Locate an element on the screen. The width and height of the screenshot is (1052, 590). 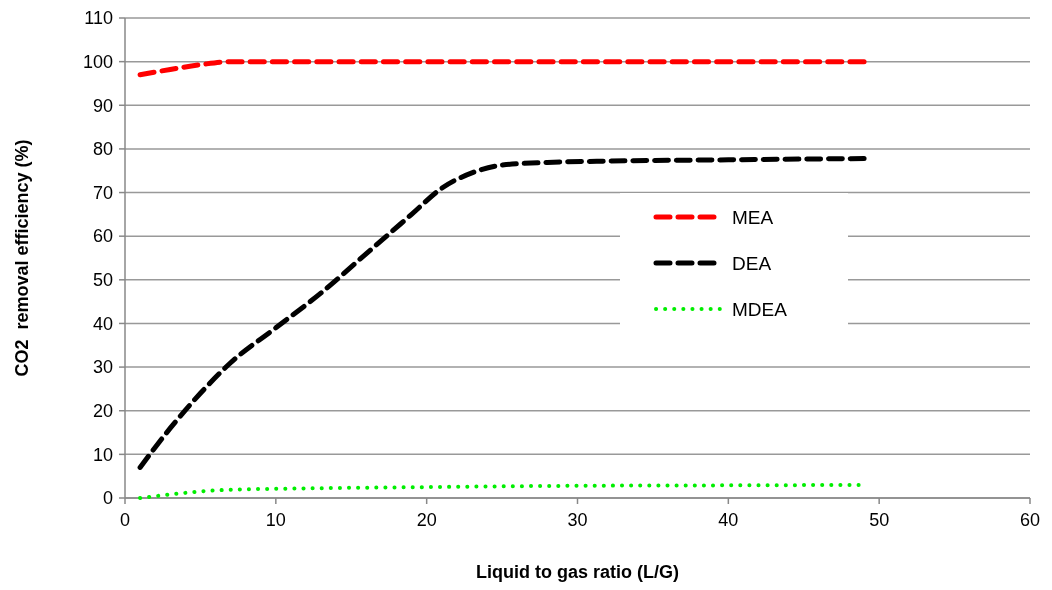
x-tick-label: 40 is located at coordinates (728, 520).